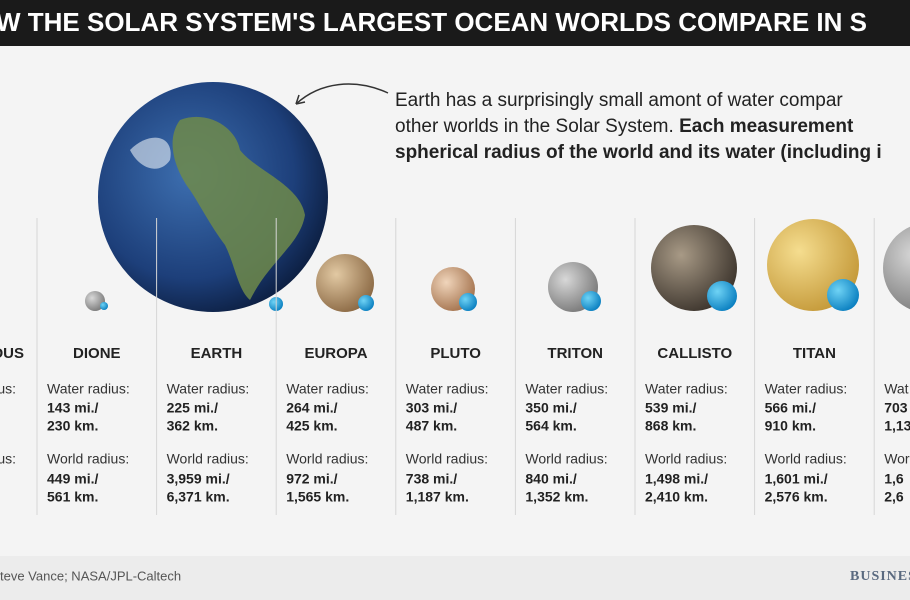 The height and width of the screenshot is (600, 910). What do you see at coordinates (8, 459) in the screenshot?
I see `world-label: ius:` at bounding box center [8, 459].